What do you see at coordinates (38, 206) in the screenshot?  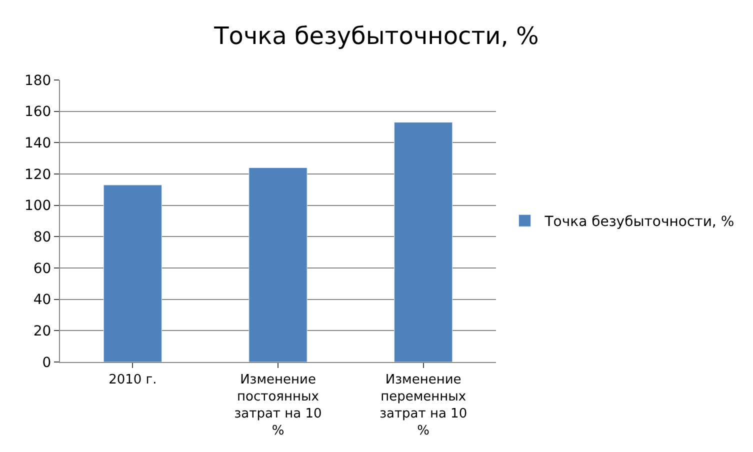 I see `y-tick-label: 100` at bounding box center [38, 206].